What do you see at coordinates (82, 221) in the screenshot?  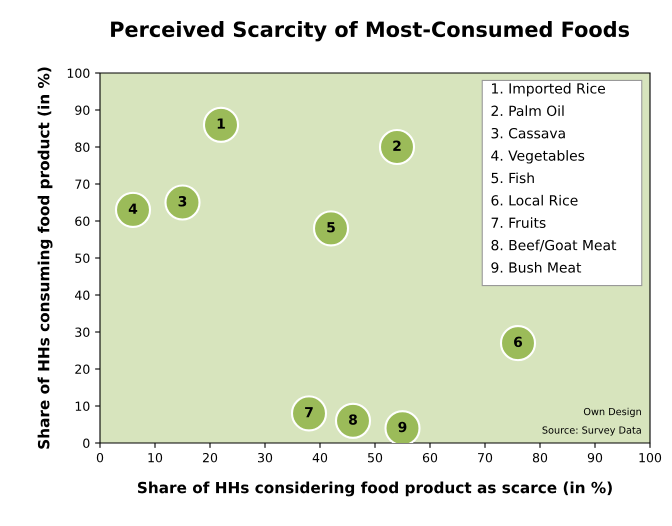 I see `y-tick-label: 60` at bounding box center [82, 221].